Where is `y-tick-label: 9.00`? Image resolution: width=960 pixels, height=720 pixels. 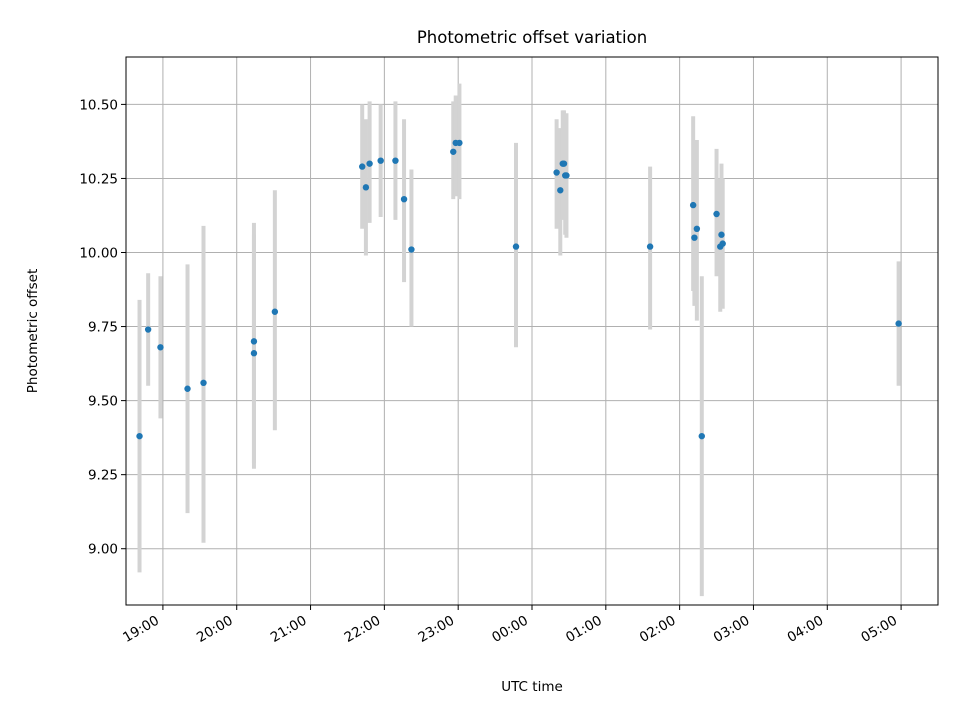 y-tick-label: 9.00 is located at coordinates (103, 550).